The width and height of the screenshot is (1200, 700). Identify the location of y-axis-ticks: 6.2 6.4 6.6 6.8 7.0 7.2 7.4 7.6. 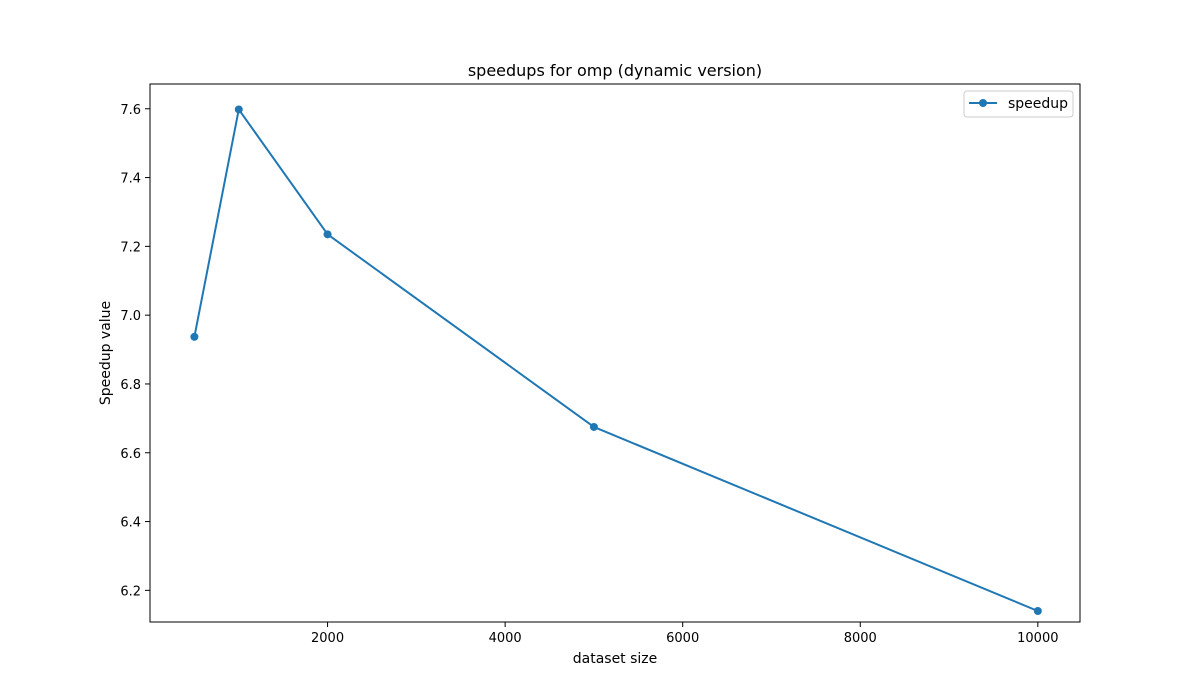
(135, 351).